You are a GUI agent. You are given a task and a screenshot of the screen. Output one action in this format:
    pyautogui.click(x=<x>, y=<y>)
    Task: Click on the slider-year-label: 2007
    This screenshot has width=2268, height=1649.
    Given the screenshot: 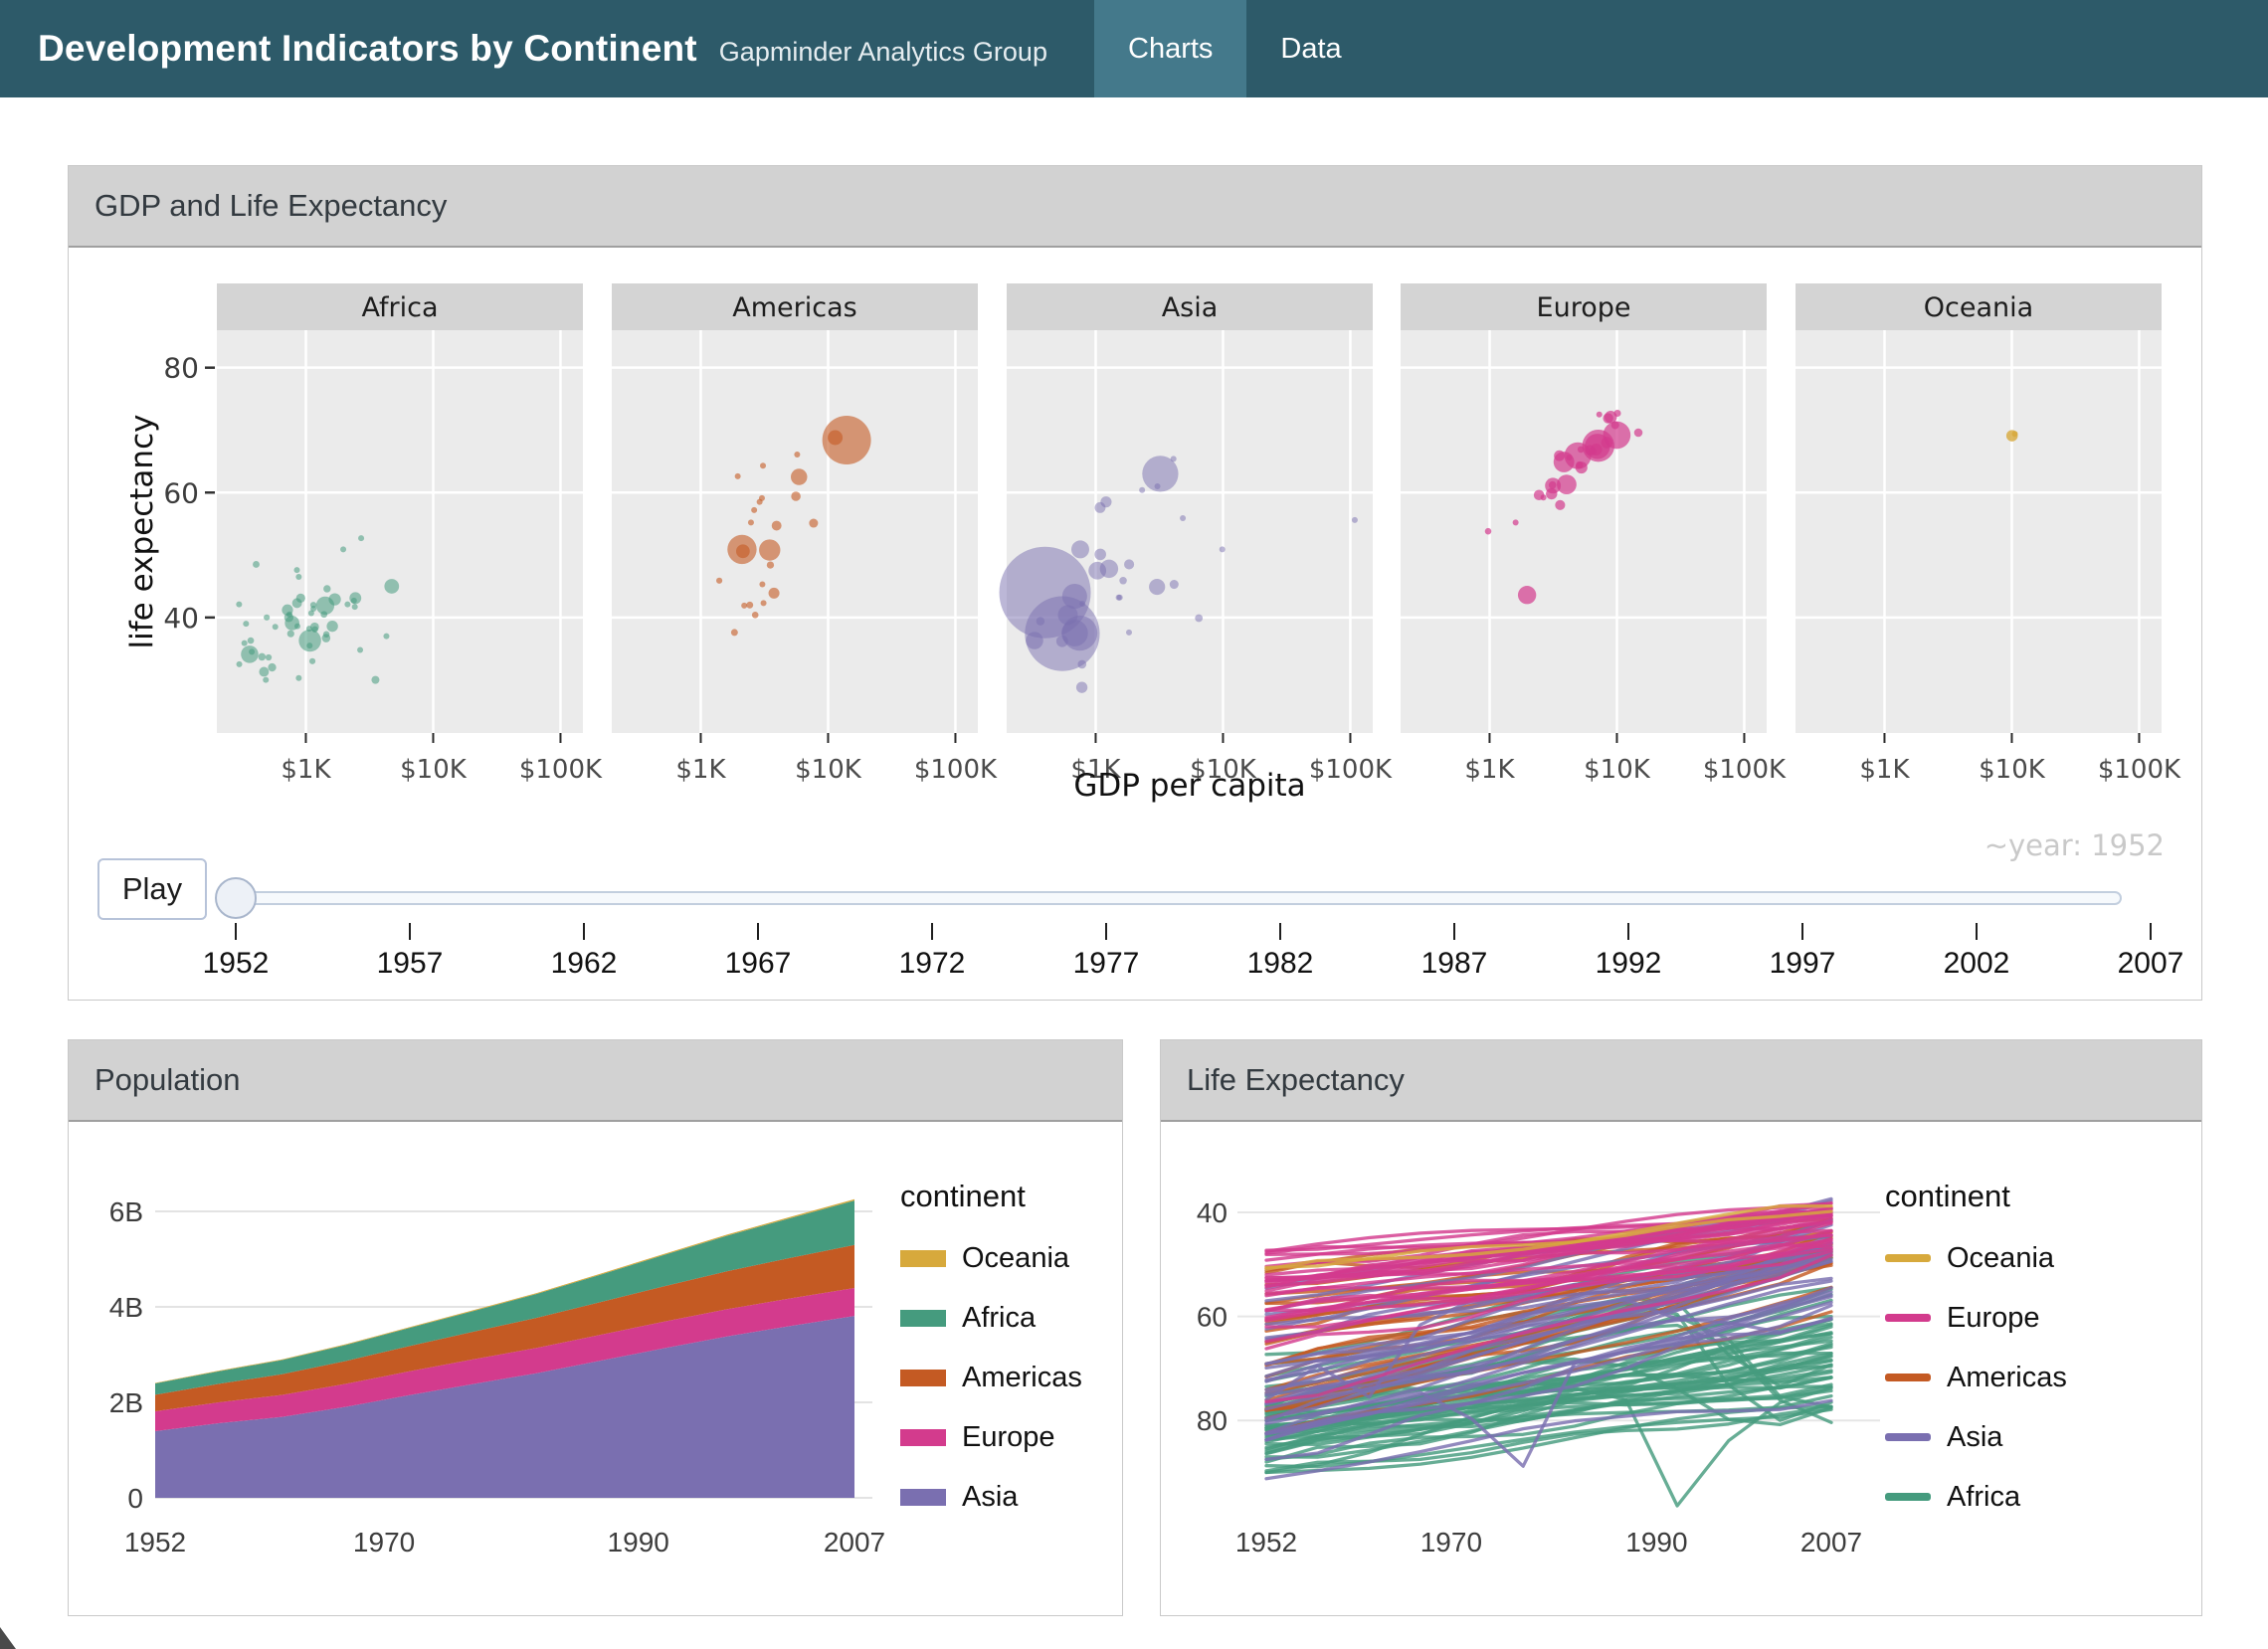 What is the action you would take?
    pyautogui.click(x=2150, y=963)
    